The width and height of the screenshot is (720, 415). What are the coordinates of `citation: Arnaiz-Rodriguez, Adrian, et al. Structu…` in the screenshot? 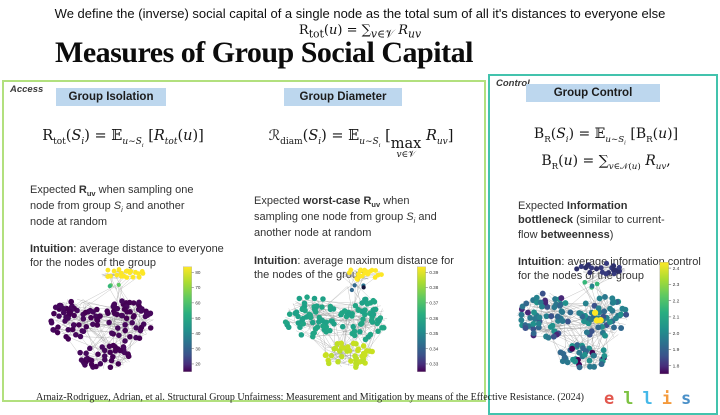 It's located at (310, 397).